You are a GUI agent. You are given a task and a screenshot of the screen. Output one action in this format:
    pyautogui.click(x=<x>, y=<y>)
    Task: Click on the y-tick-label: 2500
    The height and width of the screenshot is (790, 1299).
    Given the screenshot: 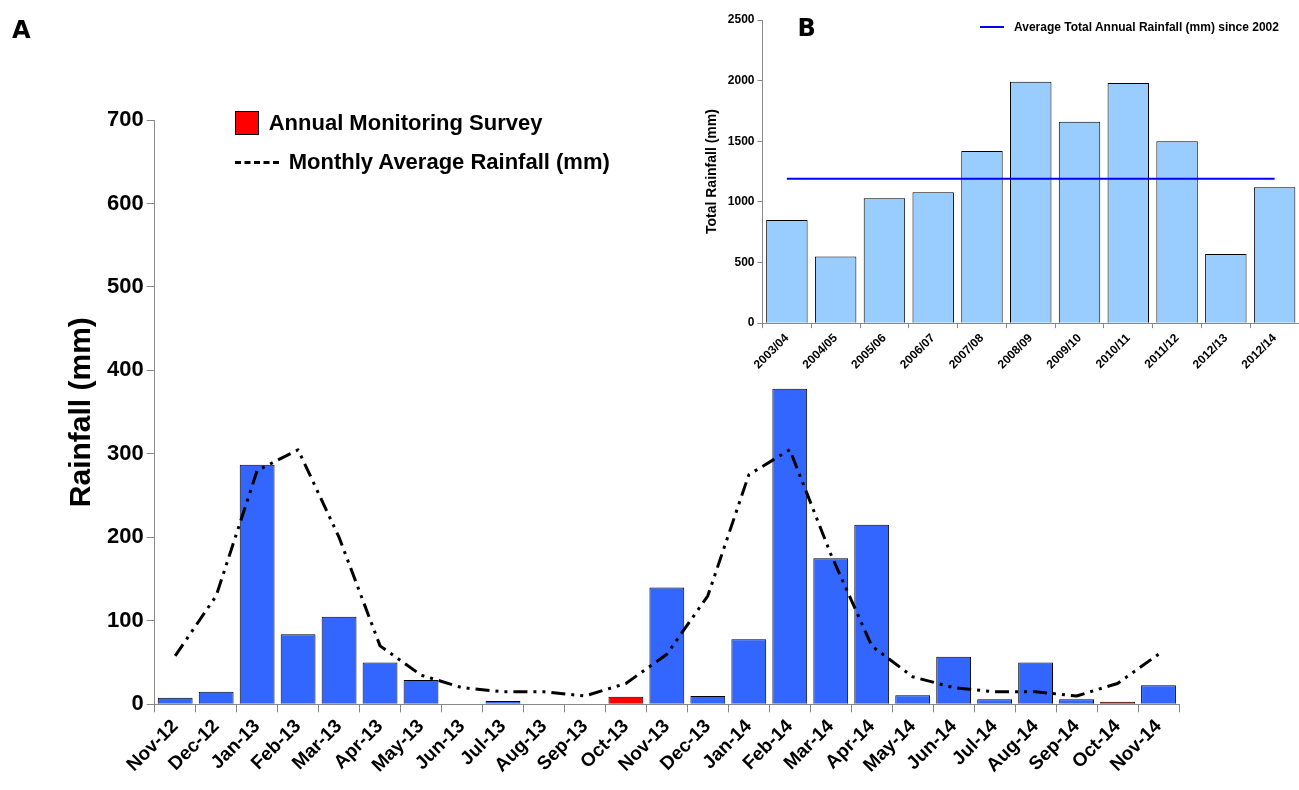 What is the action you would take?
    pyautogui.click(x=741, y=19)
    